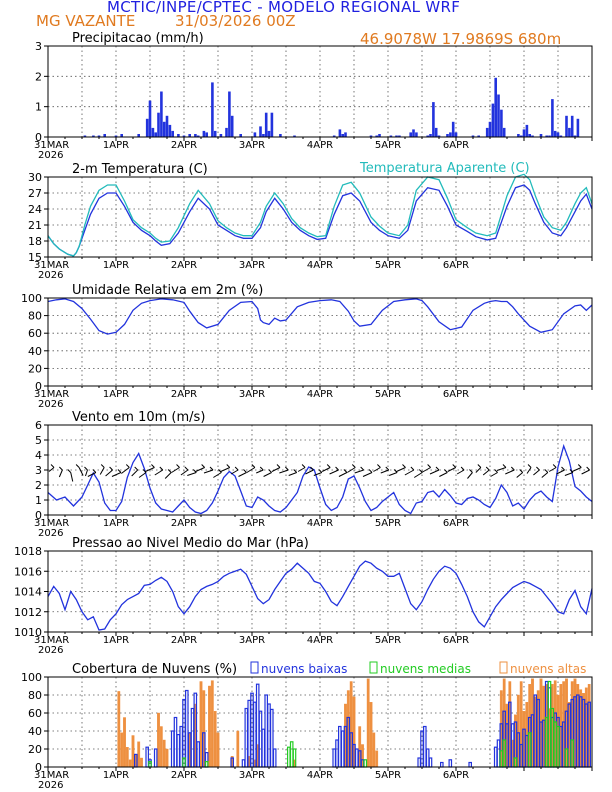  Describe the element at coordinates (320, 265) in the screenshot. I see `x-day-label: 4APR` at that location.